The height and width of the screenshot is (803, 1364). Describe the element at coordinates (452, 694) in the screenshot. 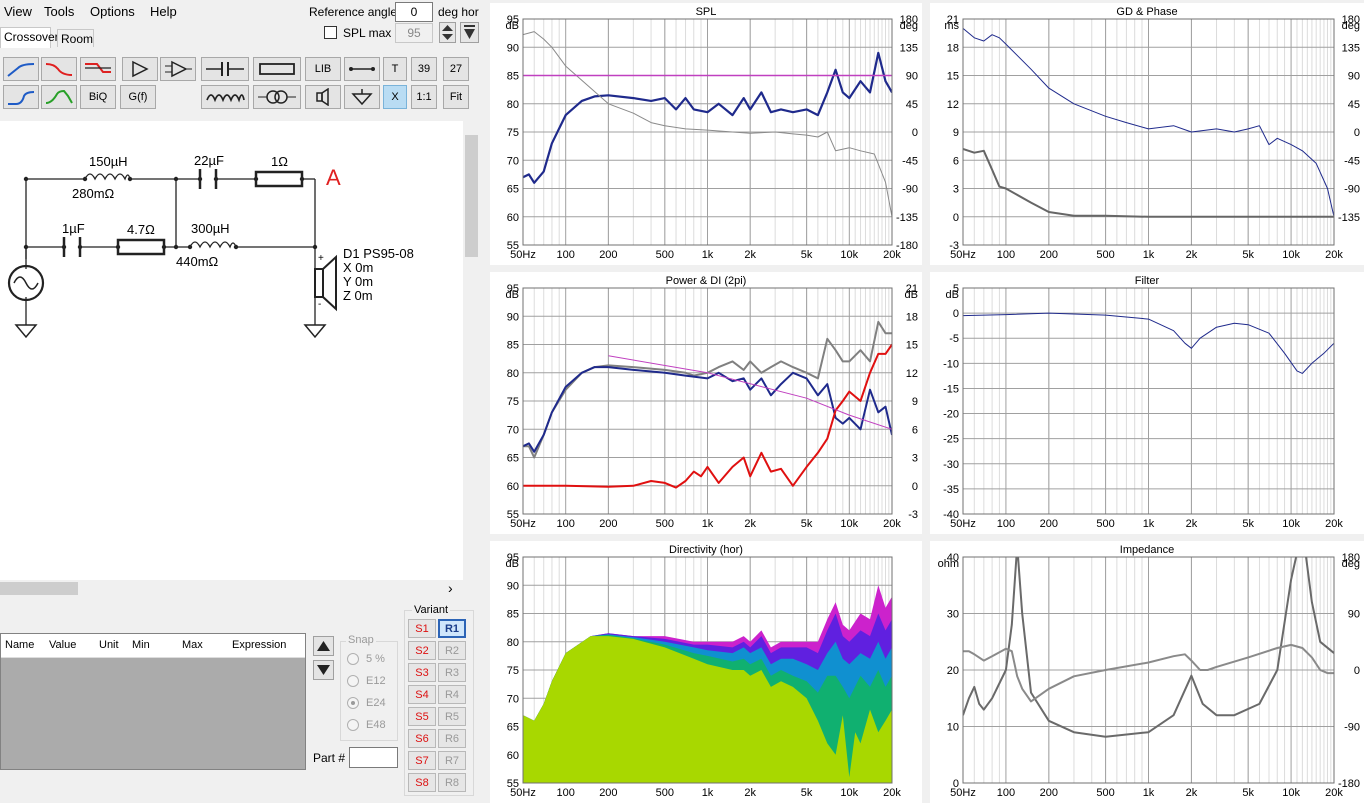

I see `variant-r4-button: R4` at that location.